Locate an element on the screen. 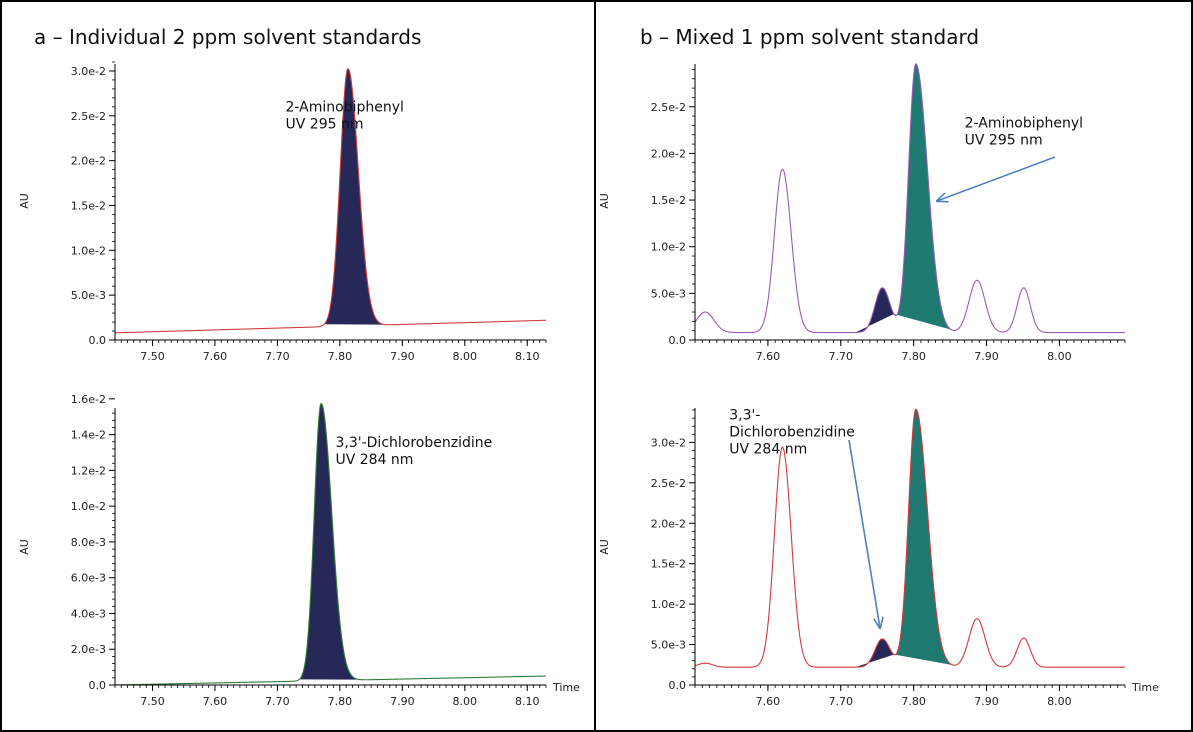  y-tick-label: 6.0e-3 is located at coordinates (88, 578).